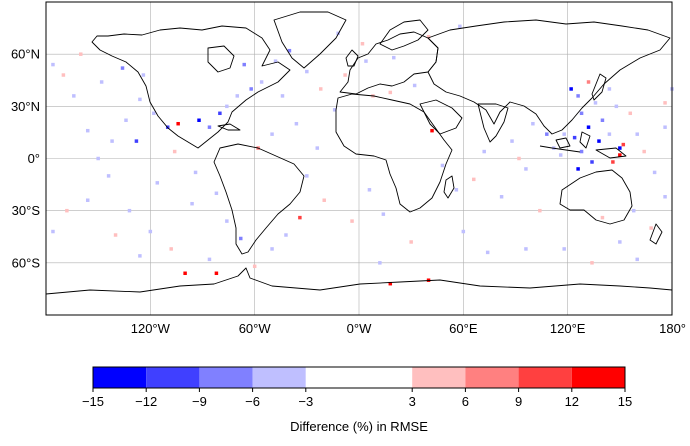  Describe the element at coordinates (352, 58) in the screenshot. I see `british-isles-outline` at that location.